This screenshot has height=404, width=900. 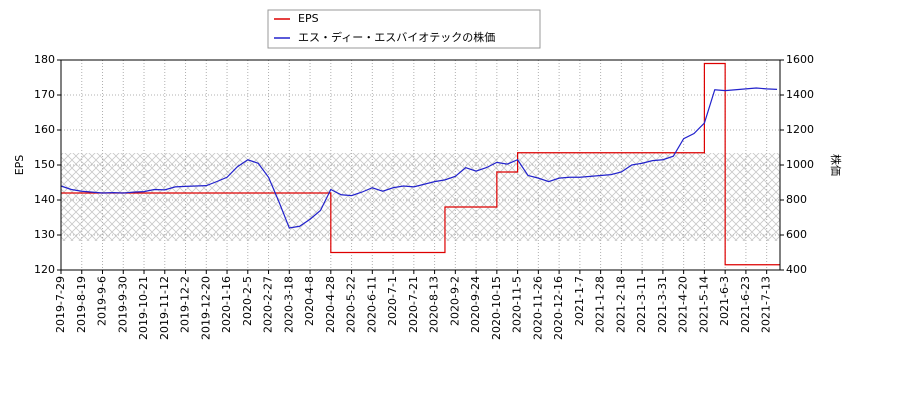 What do you see at coordinates (413, 304) in the screenshot?
I see `x-tick-label: 2020-7-21` at bounding box center [413, 304].